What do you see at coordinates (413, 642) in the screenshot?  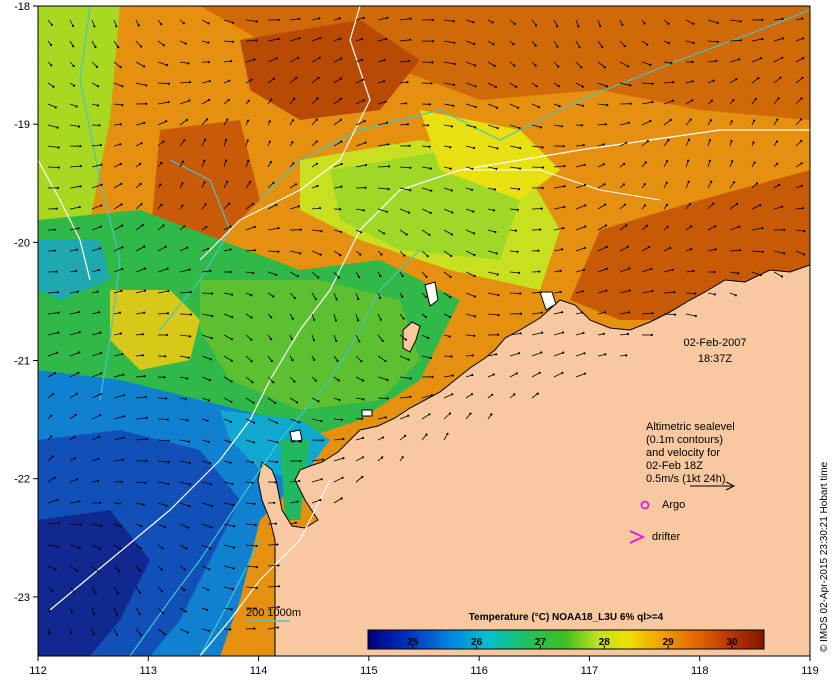 I see `colorbar-tick-label: 25` at bounding box center [413, 642].